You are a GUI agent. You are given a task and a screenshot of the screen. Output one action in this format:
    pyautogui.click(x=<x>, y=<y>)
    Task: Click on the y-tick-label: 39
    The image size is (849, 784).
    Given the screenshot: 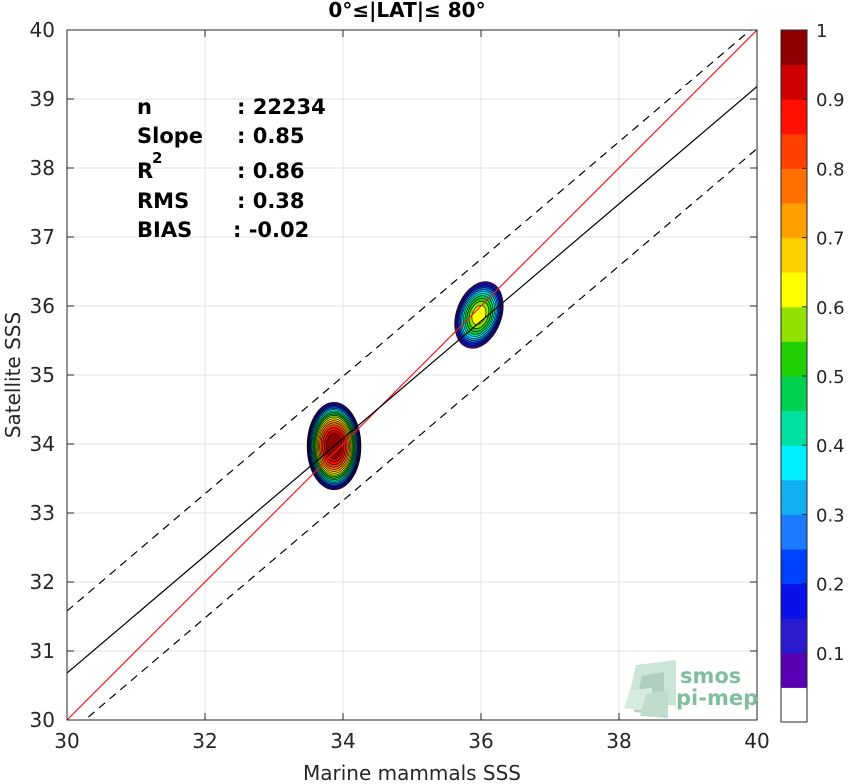 What is the action you would take?
    pyautogui.click(x=42, y=99)
    